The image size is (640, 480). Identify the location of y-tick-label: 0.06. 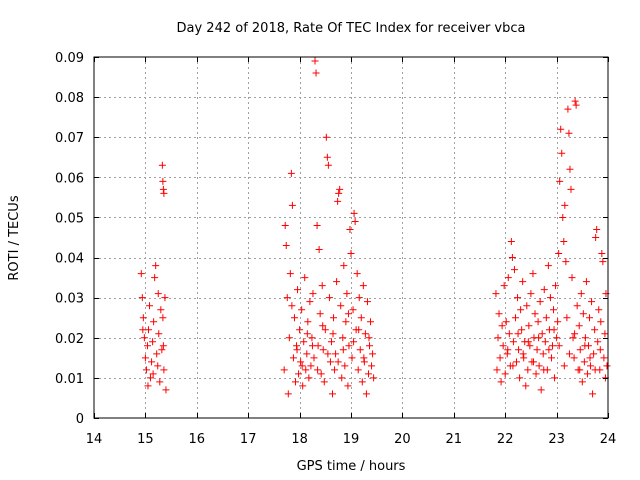
(69, 178).